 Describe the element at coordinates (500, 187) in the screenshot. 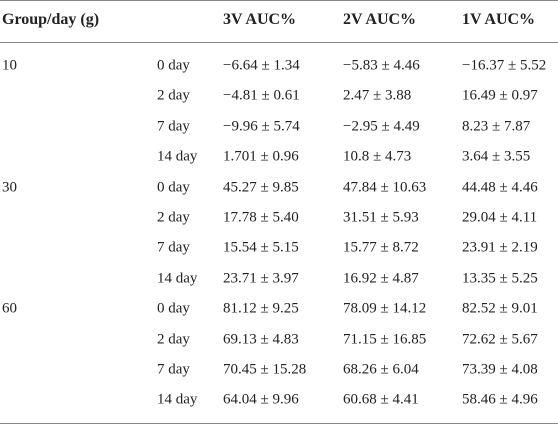

I see `value-cell: 44.48 ± 4.46` at that location.